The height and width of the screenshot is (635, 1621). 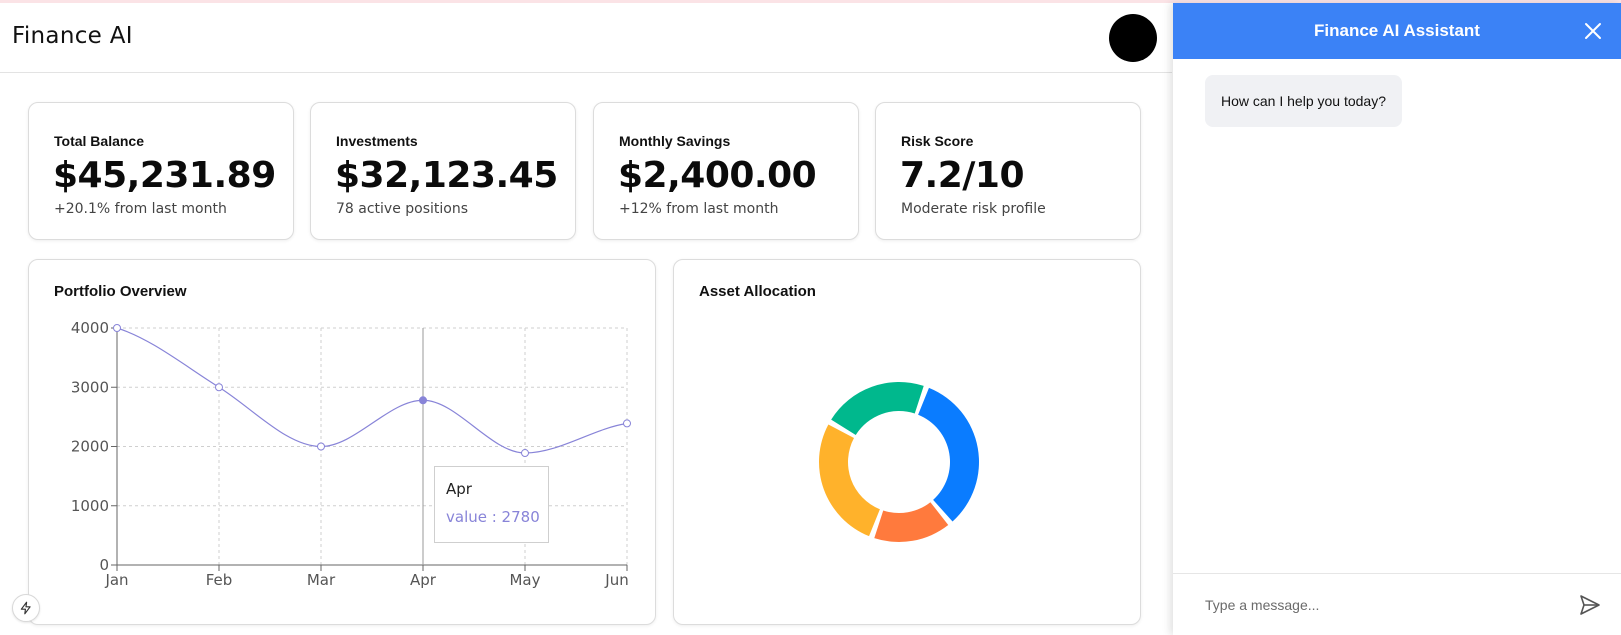 What do you see at coordinates (962, 175) in the screenshot?
I see `stat-value: 7.2/10` at bounding box center [962, 175].